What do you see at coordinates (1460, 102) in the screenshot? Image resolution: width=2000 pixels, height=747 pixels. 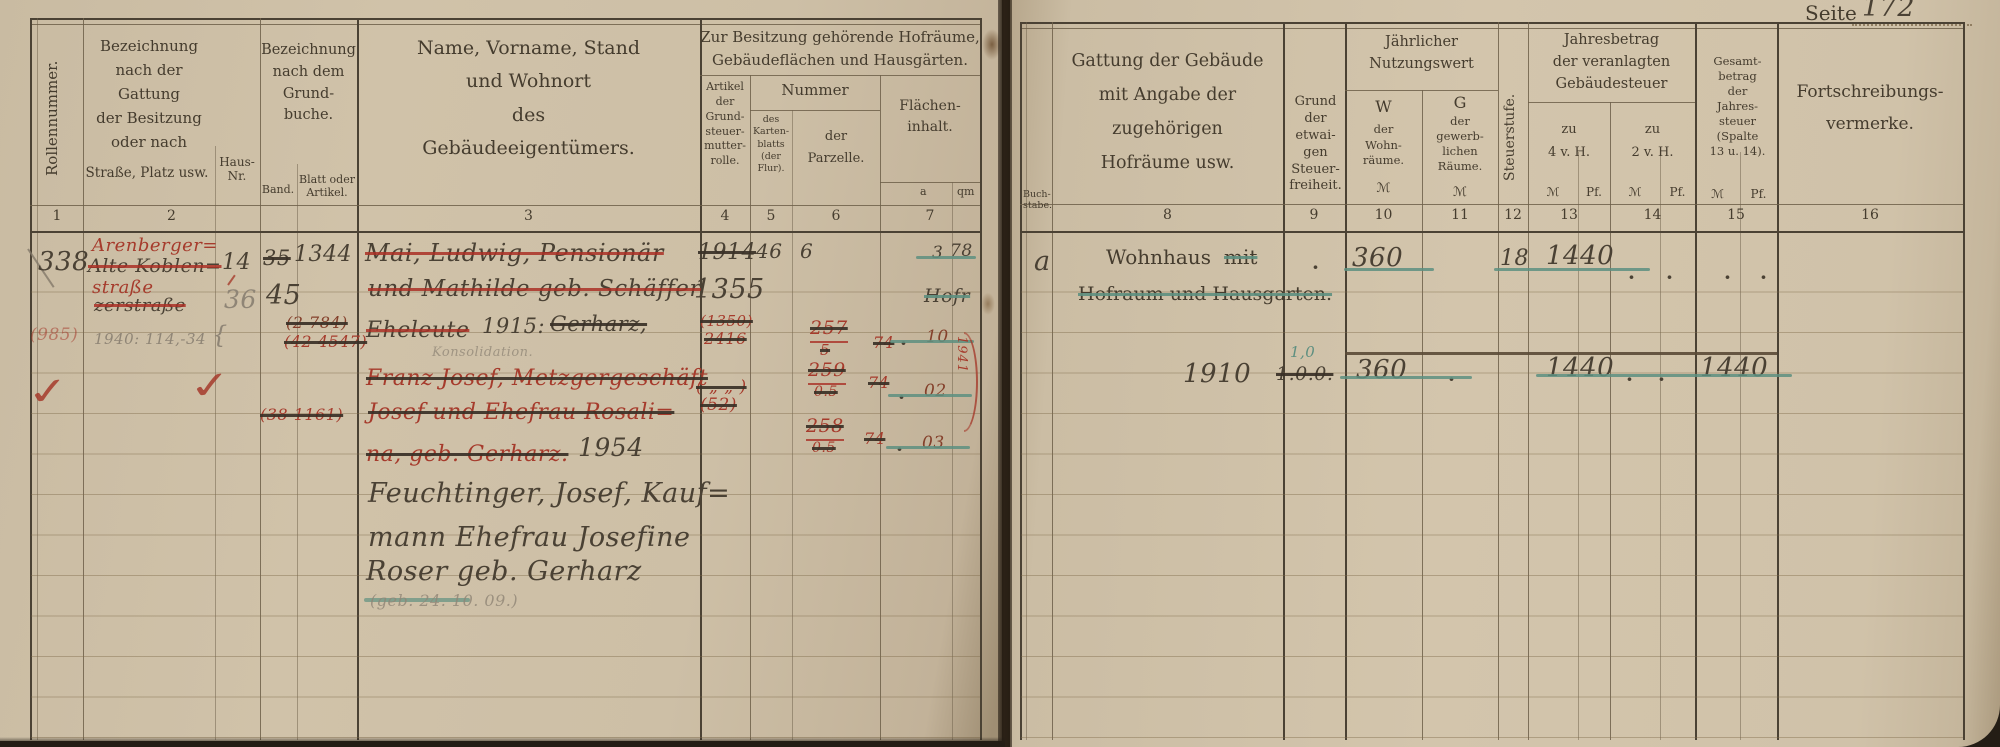 I see `column-header-g: G` at bounding box center [1460, 102].